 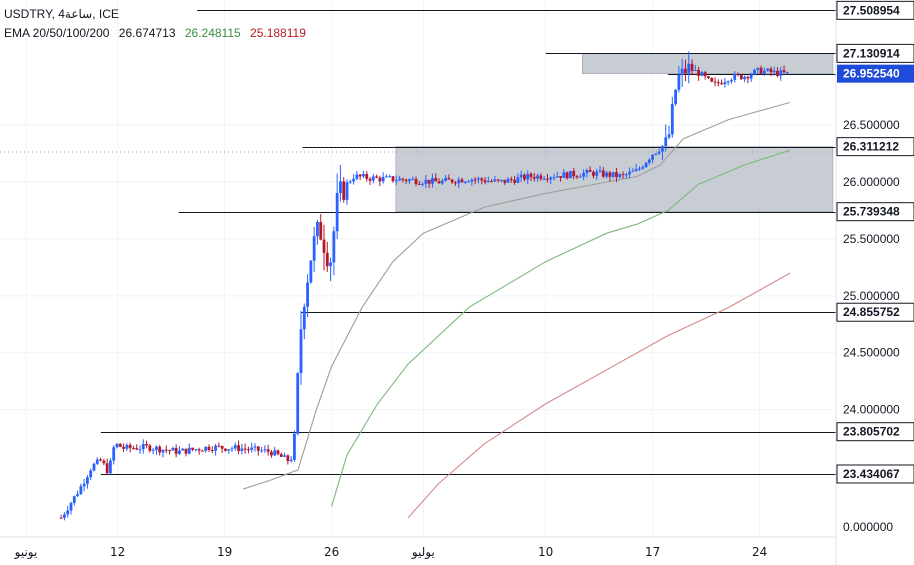 What do you see at coordinates (278, 33) in the screenshot?
I see `ema-value-100: 25.188119` at bounding box center [278, 33].